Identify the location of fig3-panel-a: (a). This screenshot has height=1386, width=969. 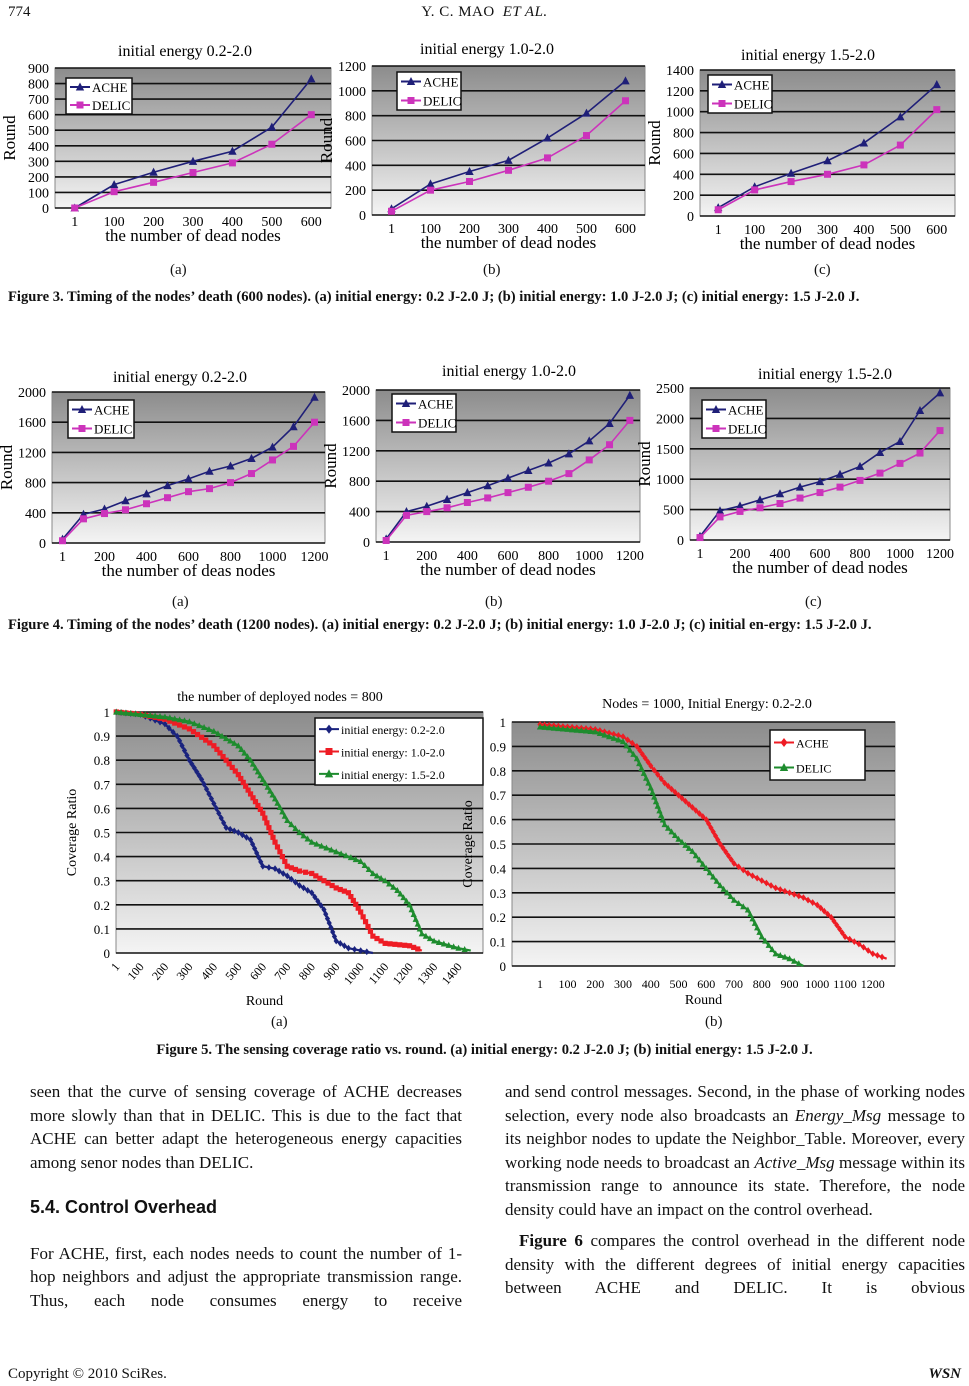
(178, 270).